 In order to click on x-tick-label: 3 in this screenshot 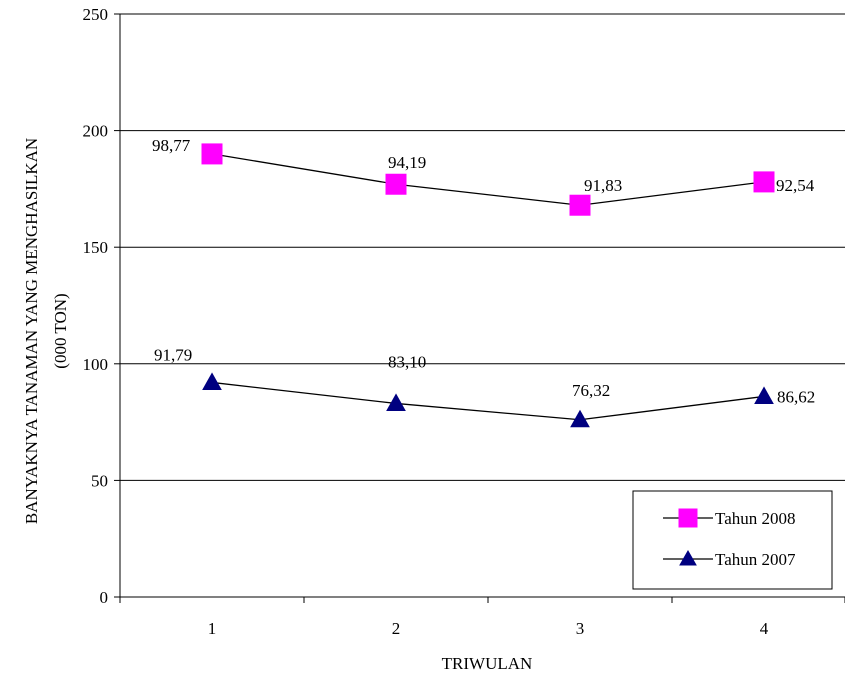, I will do `click(580, 628)`.